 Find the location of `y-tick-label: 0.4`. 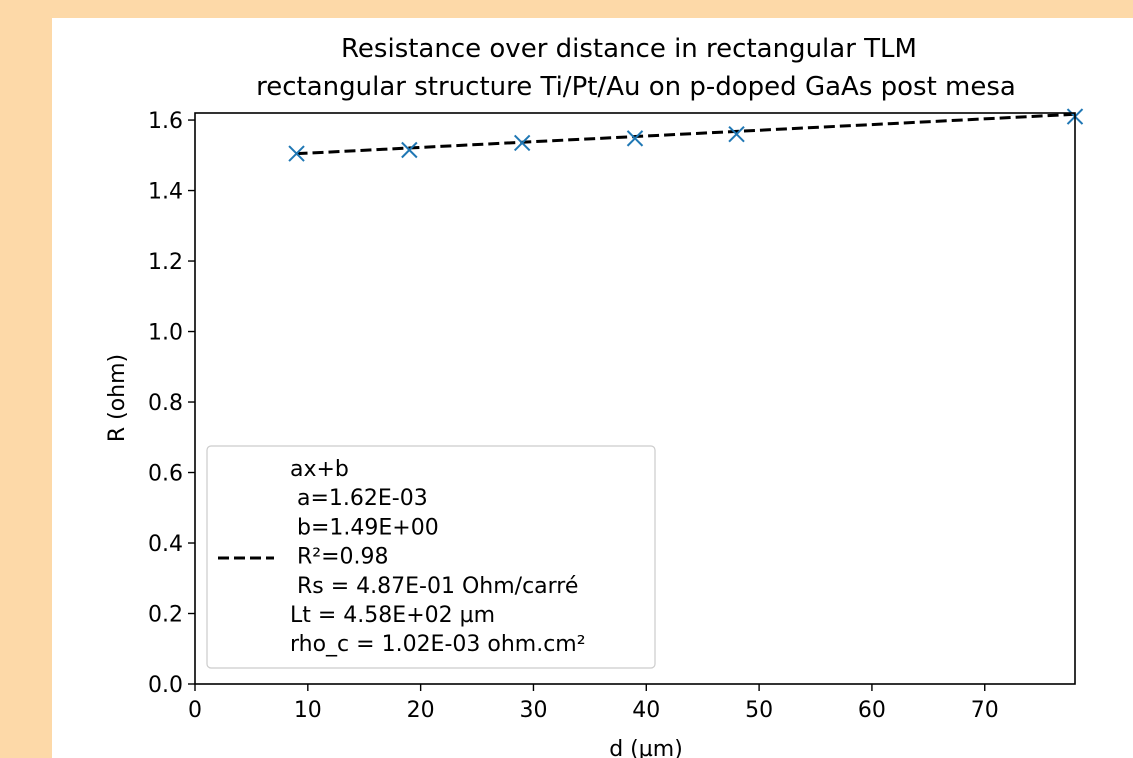

y-tick-label: 0.4 is located at coordinates (165, 544).